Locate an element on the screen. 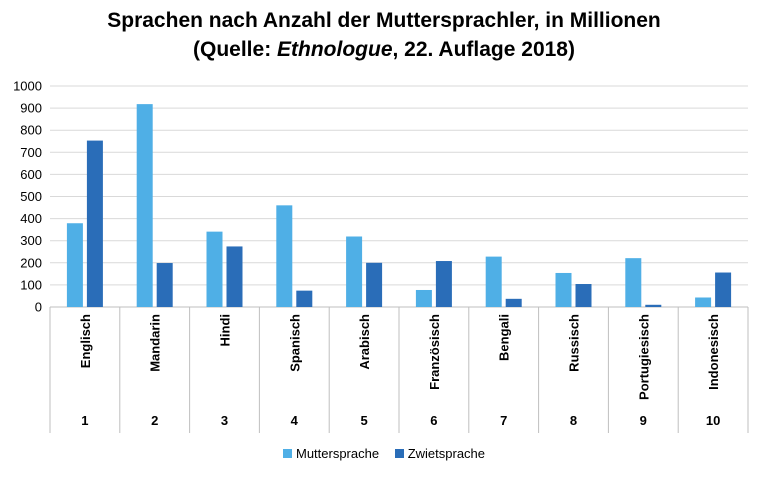 This screenshot has height=480, width=768. legend-item-muttersprache: Muttersprache is located at coordinates (331, 453).